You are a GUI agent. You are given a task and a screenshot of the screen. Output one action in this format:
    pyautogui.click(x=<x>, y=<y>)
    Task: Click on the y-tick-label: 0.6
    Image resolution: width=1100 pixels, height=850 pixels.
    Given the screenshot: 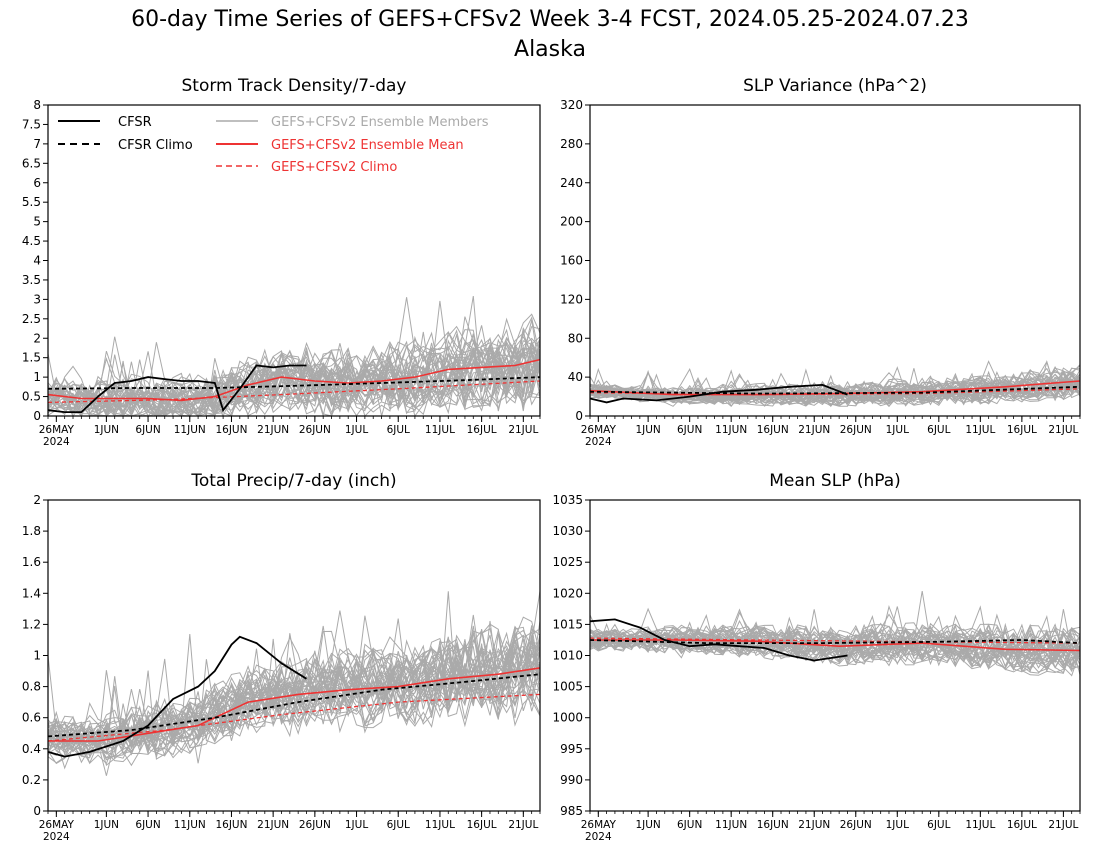 What is the action you would take?
    pyautogui.click(x=31, y=718)
    